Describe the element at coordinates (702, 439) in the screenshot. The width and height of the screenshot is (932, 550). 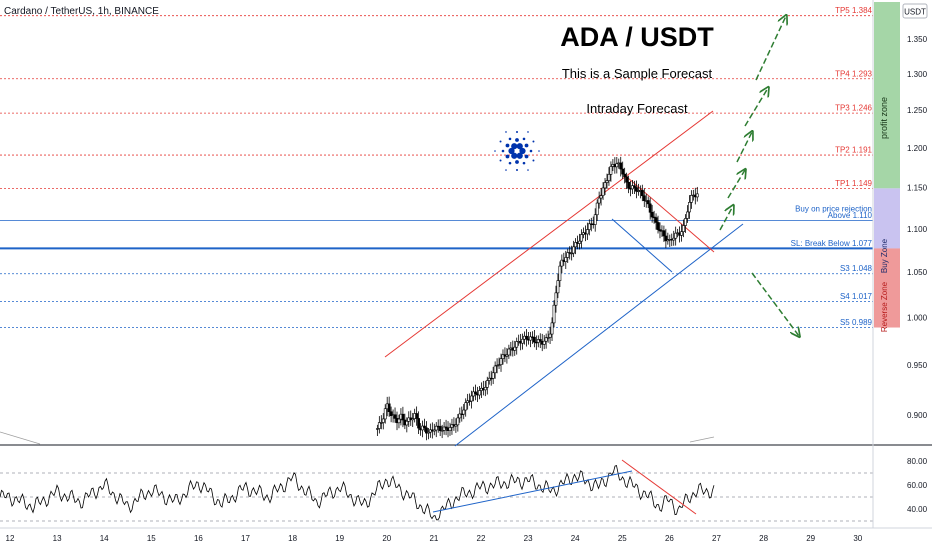
I see `ma-fragment` at that location.